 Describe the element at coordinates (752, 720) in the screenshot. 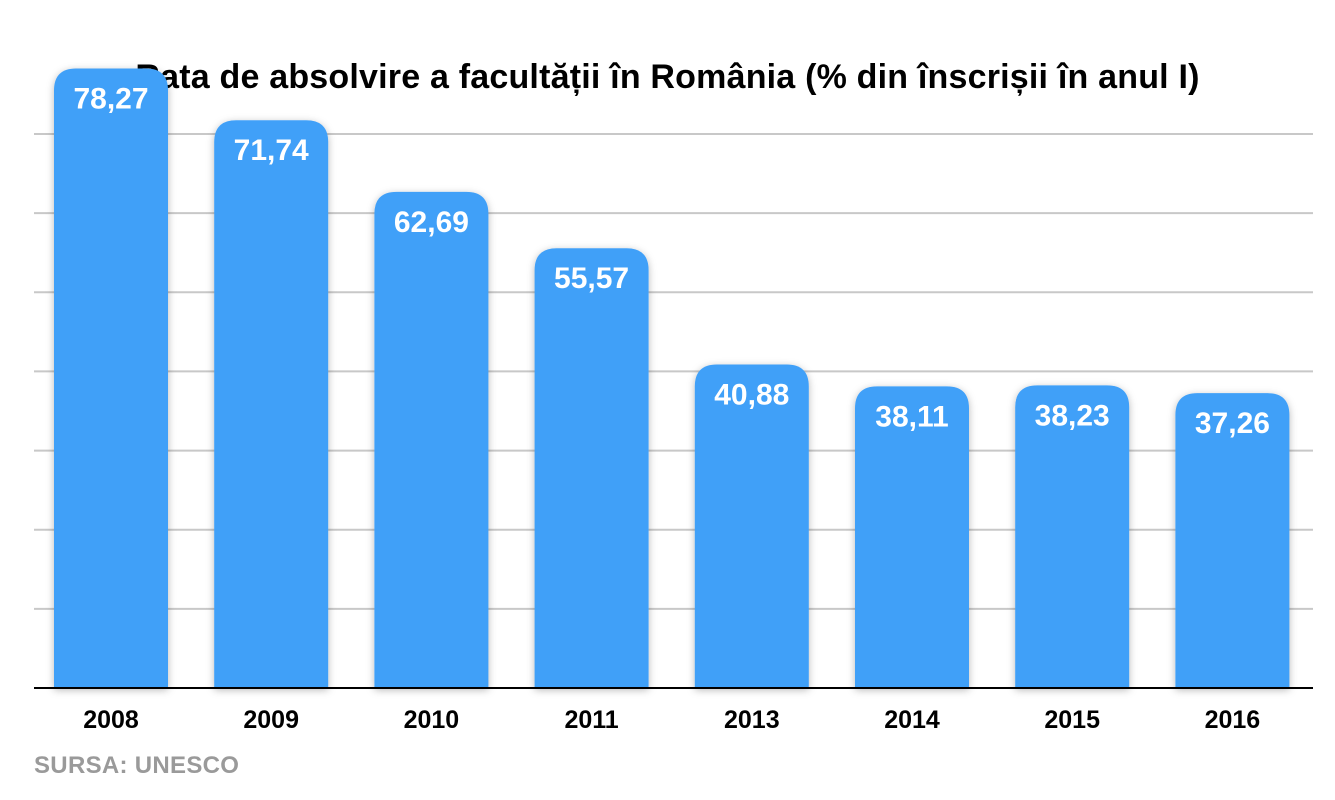

I see `x-tick-label-2013: 2013` at that location.